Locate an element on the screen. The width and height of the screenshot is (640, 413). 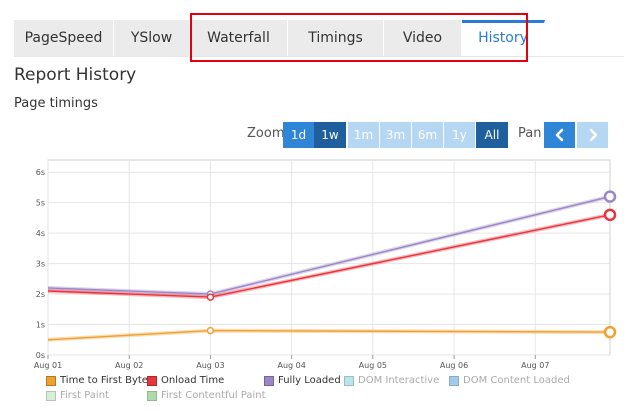
tab-yslow: YSlow is located at coordinates (152, 38).